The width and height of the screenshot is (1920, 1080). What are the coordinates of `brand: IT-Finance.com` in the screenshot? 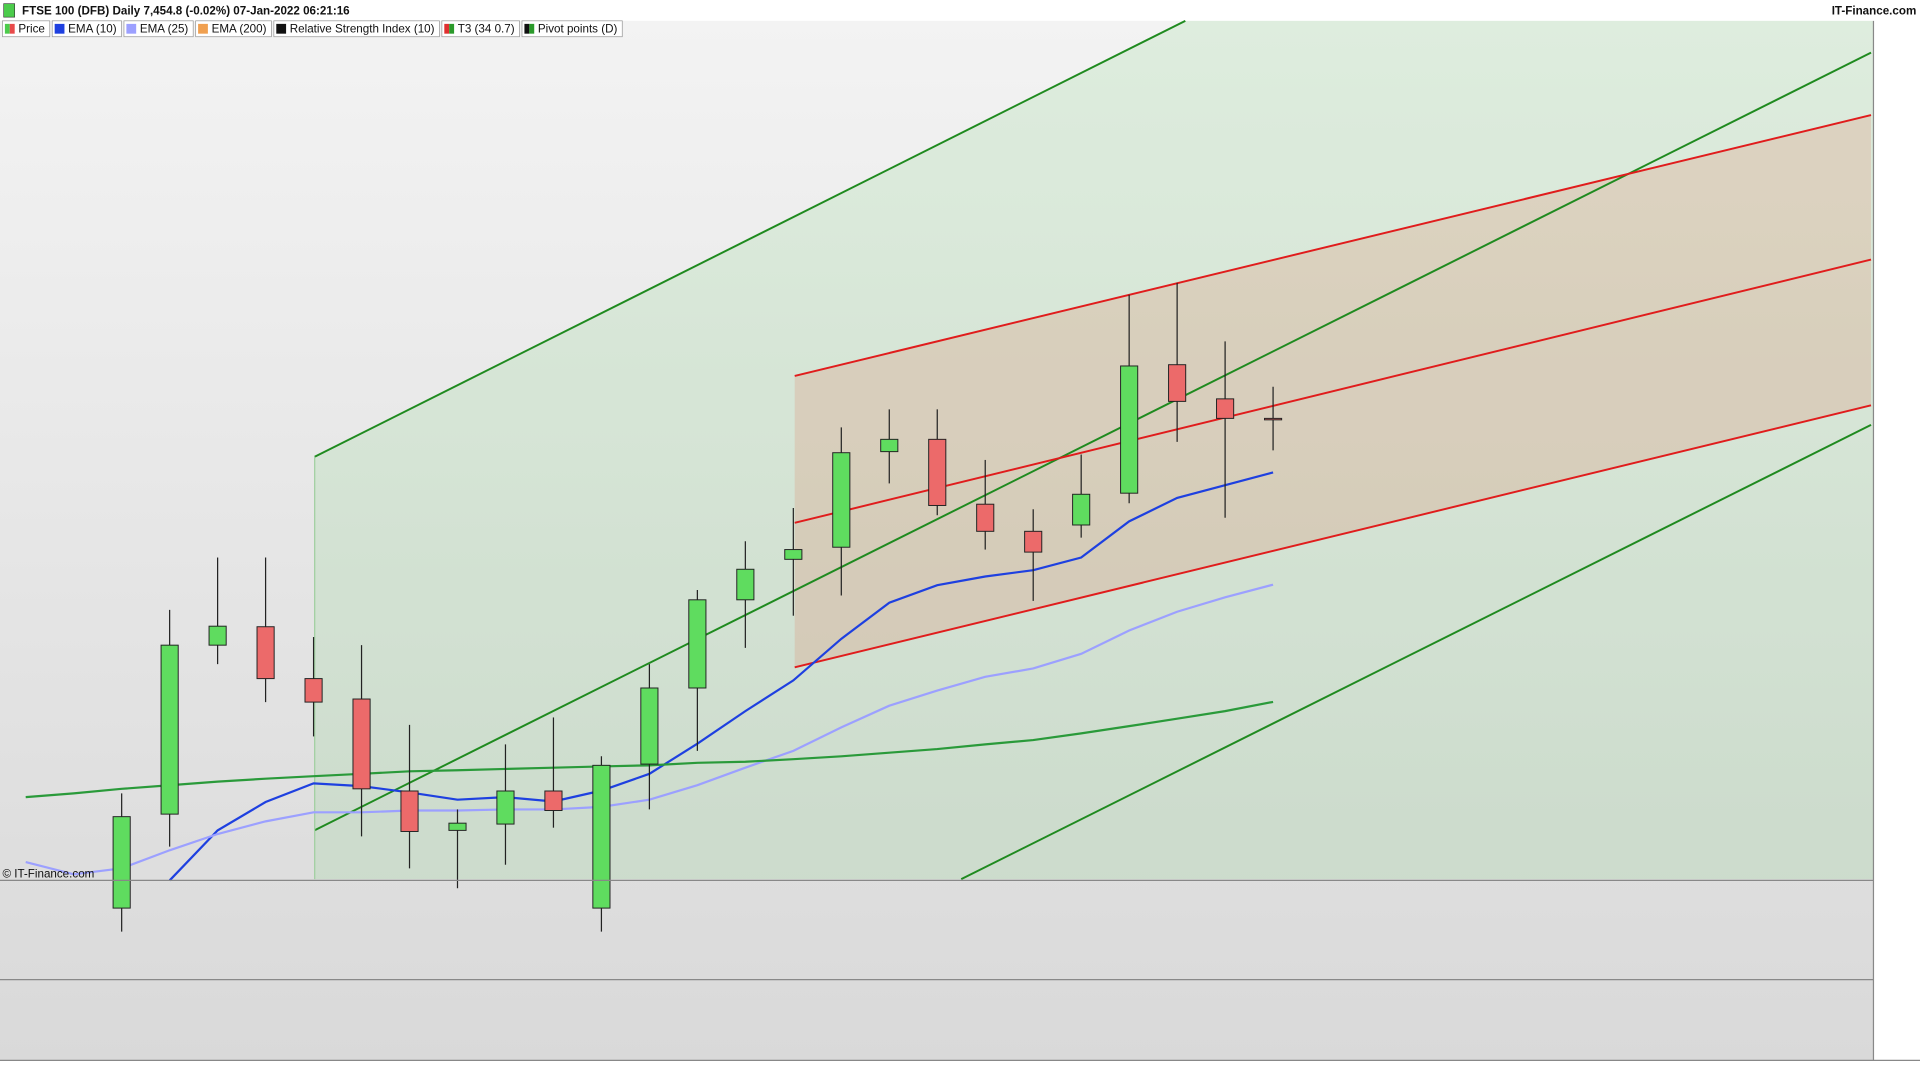 It's located at (1874, 11).